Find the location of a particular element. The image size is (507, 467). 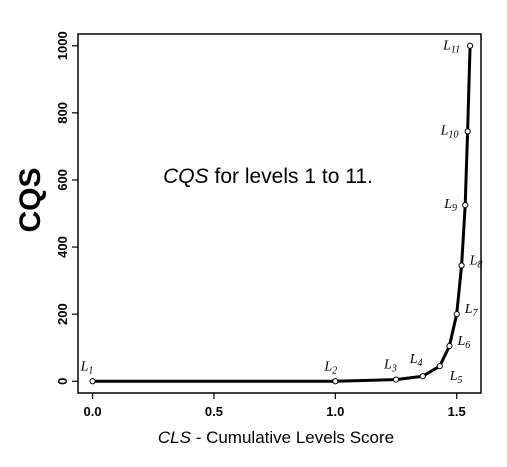

x-axis-title: CLS - Cumulative Levels Score is located at coordinates (276, 437).